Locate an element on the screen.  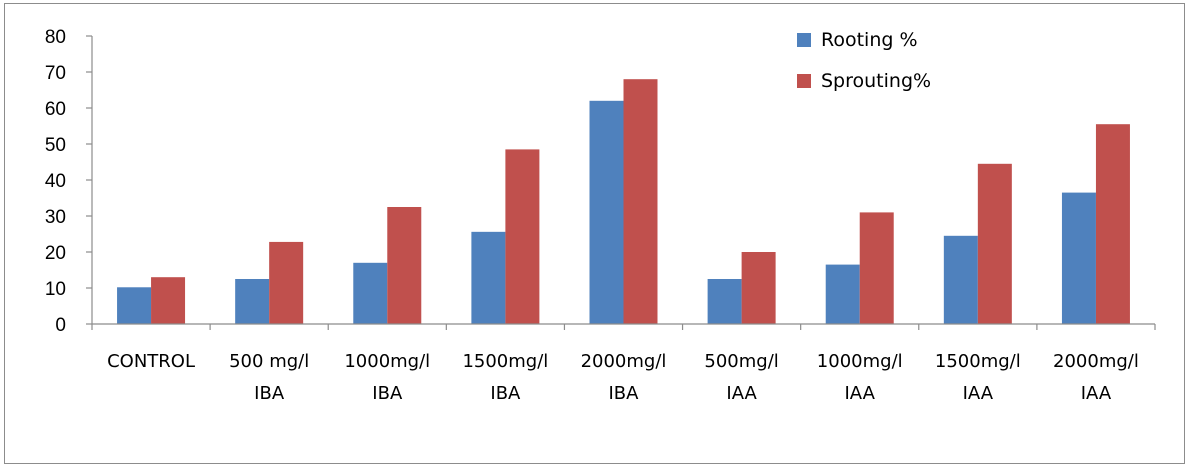
legend-label-sprouting: Sprouting% is located at coordinates (876, 81).